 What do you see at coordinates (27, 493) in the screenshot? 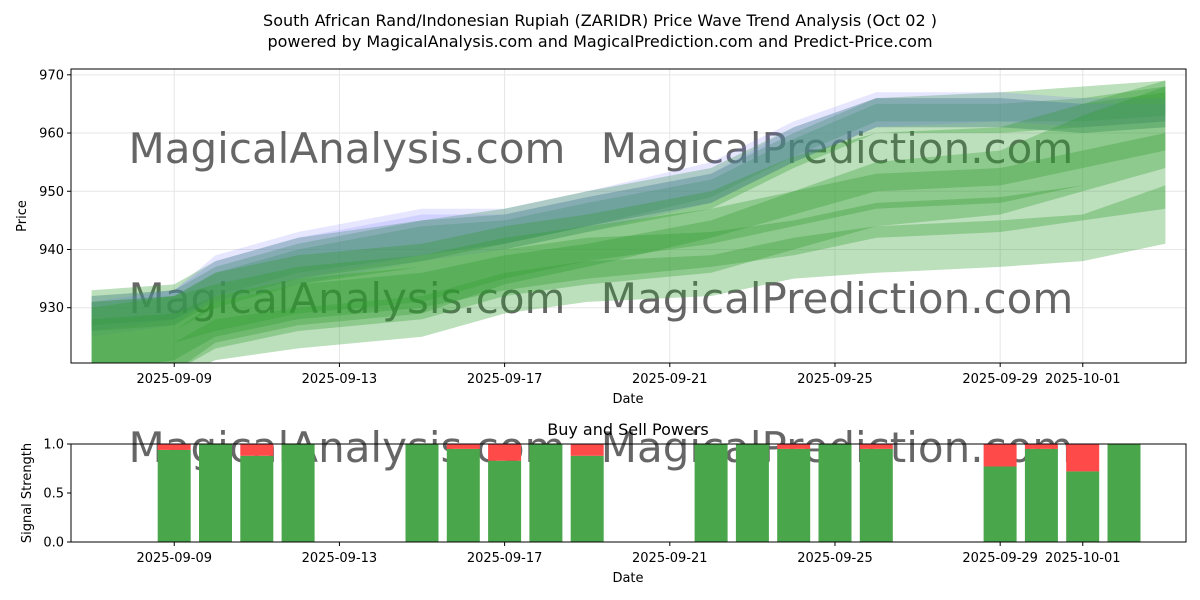
I see `power-y-label: Signal Strength` at bounding box center [27, 493].